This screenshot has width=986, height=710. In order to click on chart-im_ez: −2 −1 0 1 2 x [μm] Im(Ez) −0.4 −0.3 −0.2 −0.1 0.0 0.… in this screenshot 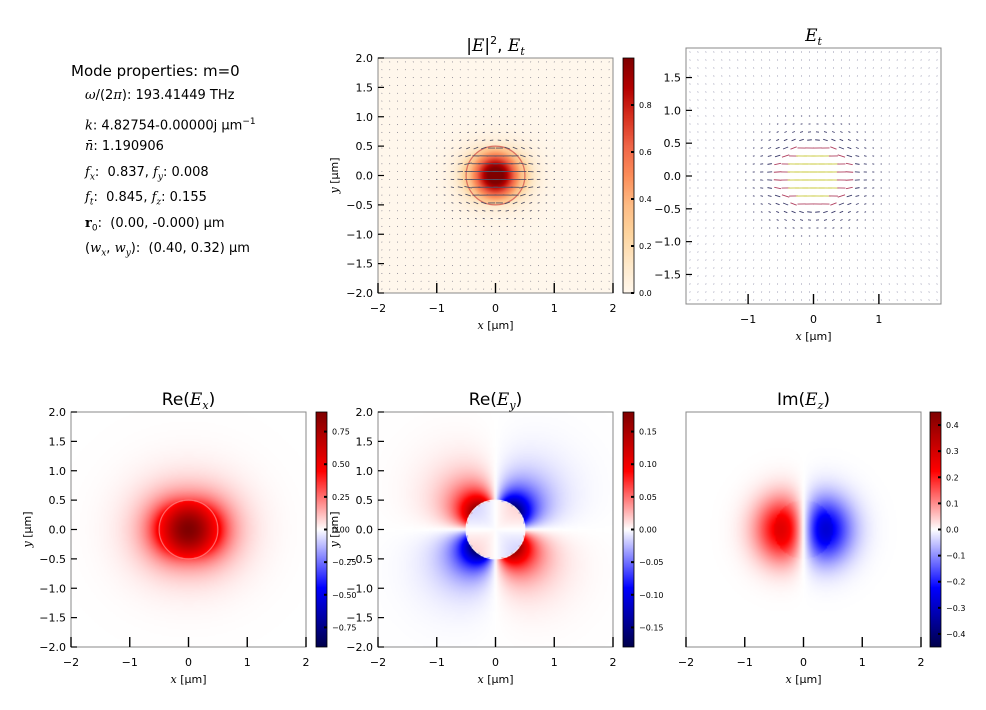, I will do `click(822, 538)`.